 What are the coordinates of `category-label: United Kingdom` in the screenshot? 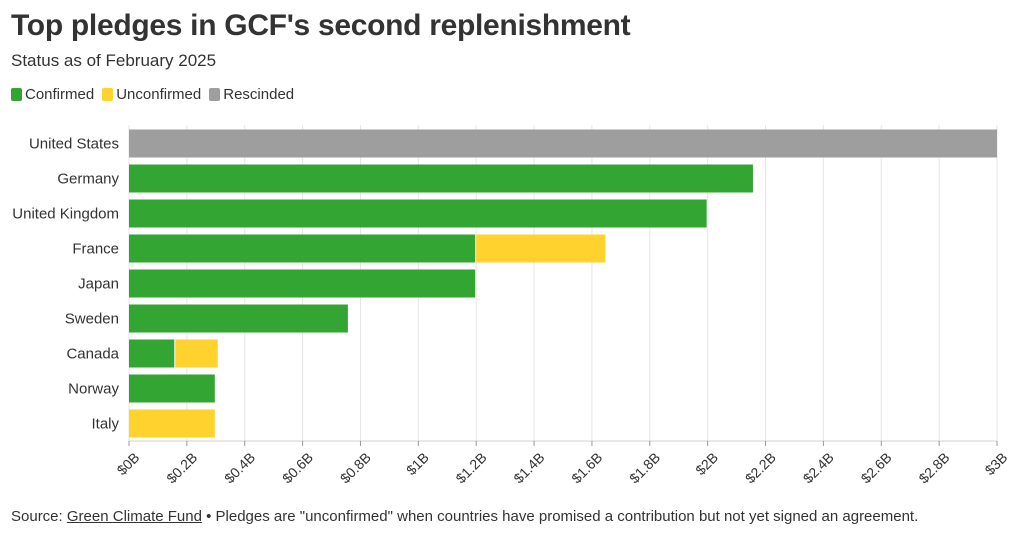 It's located at (65, 214).